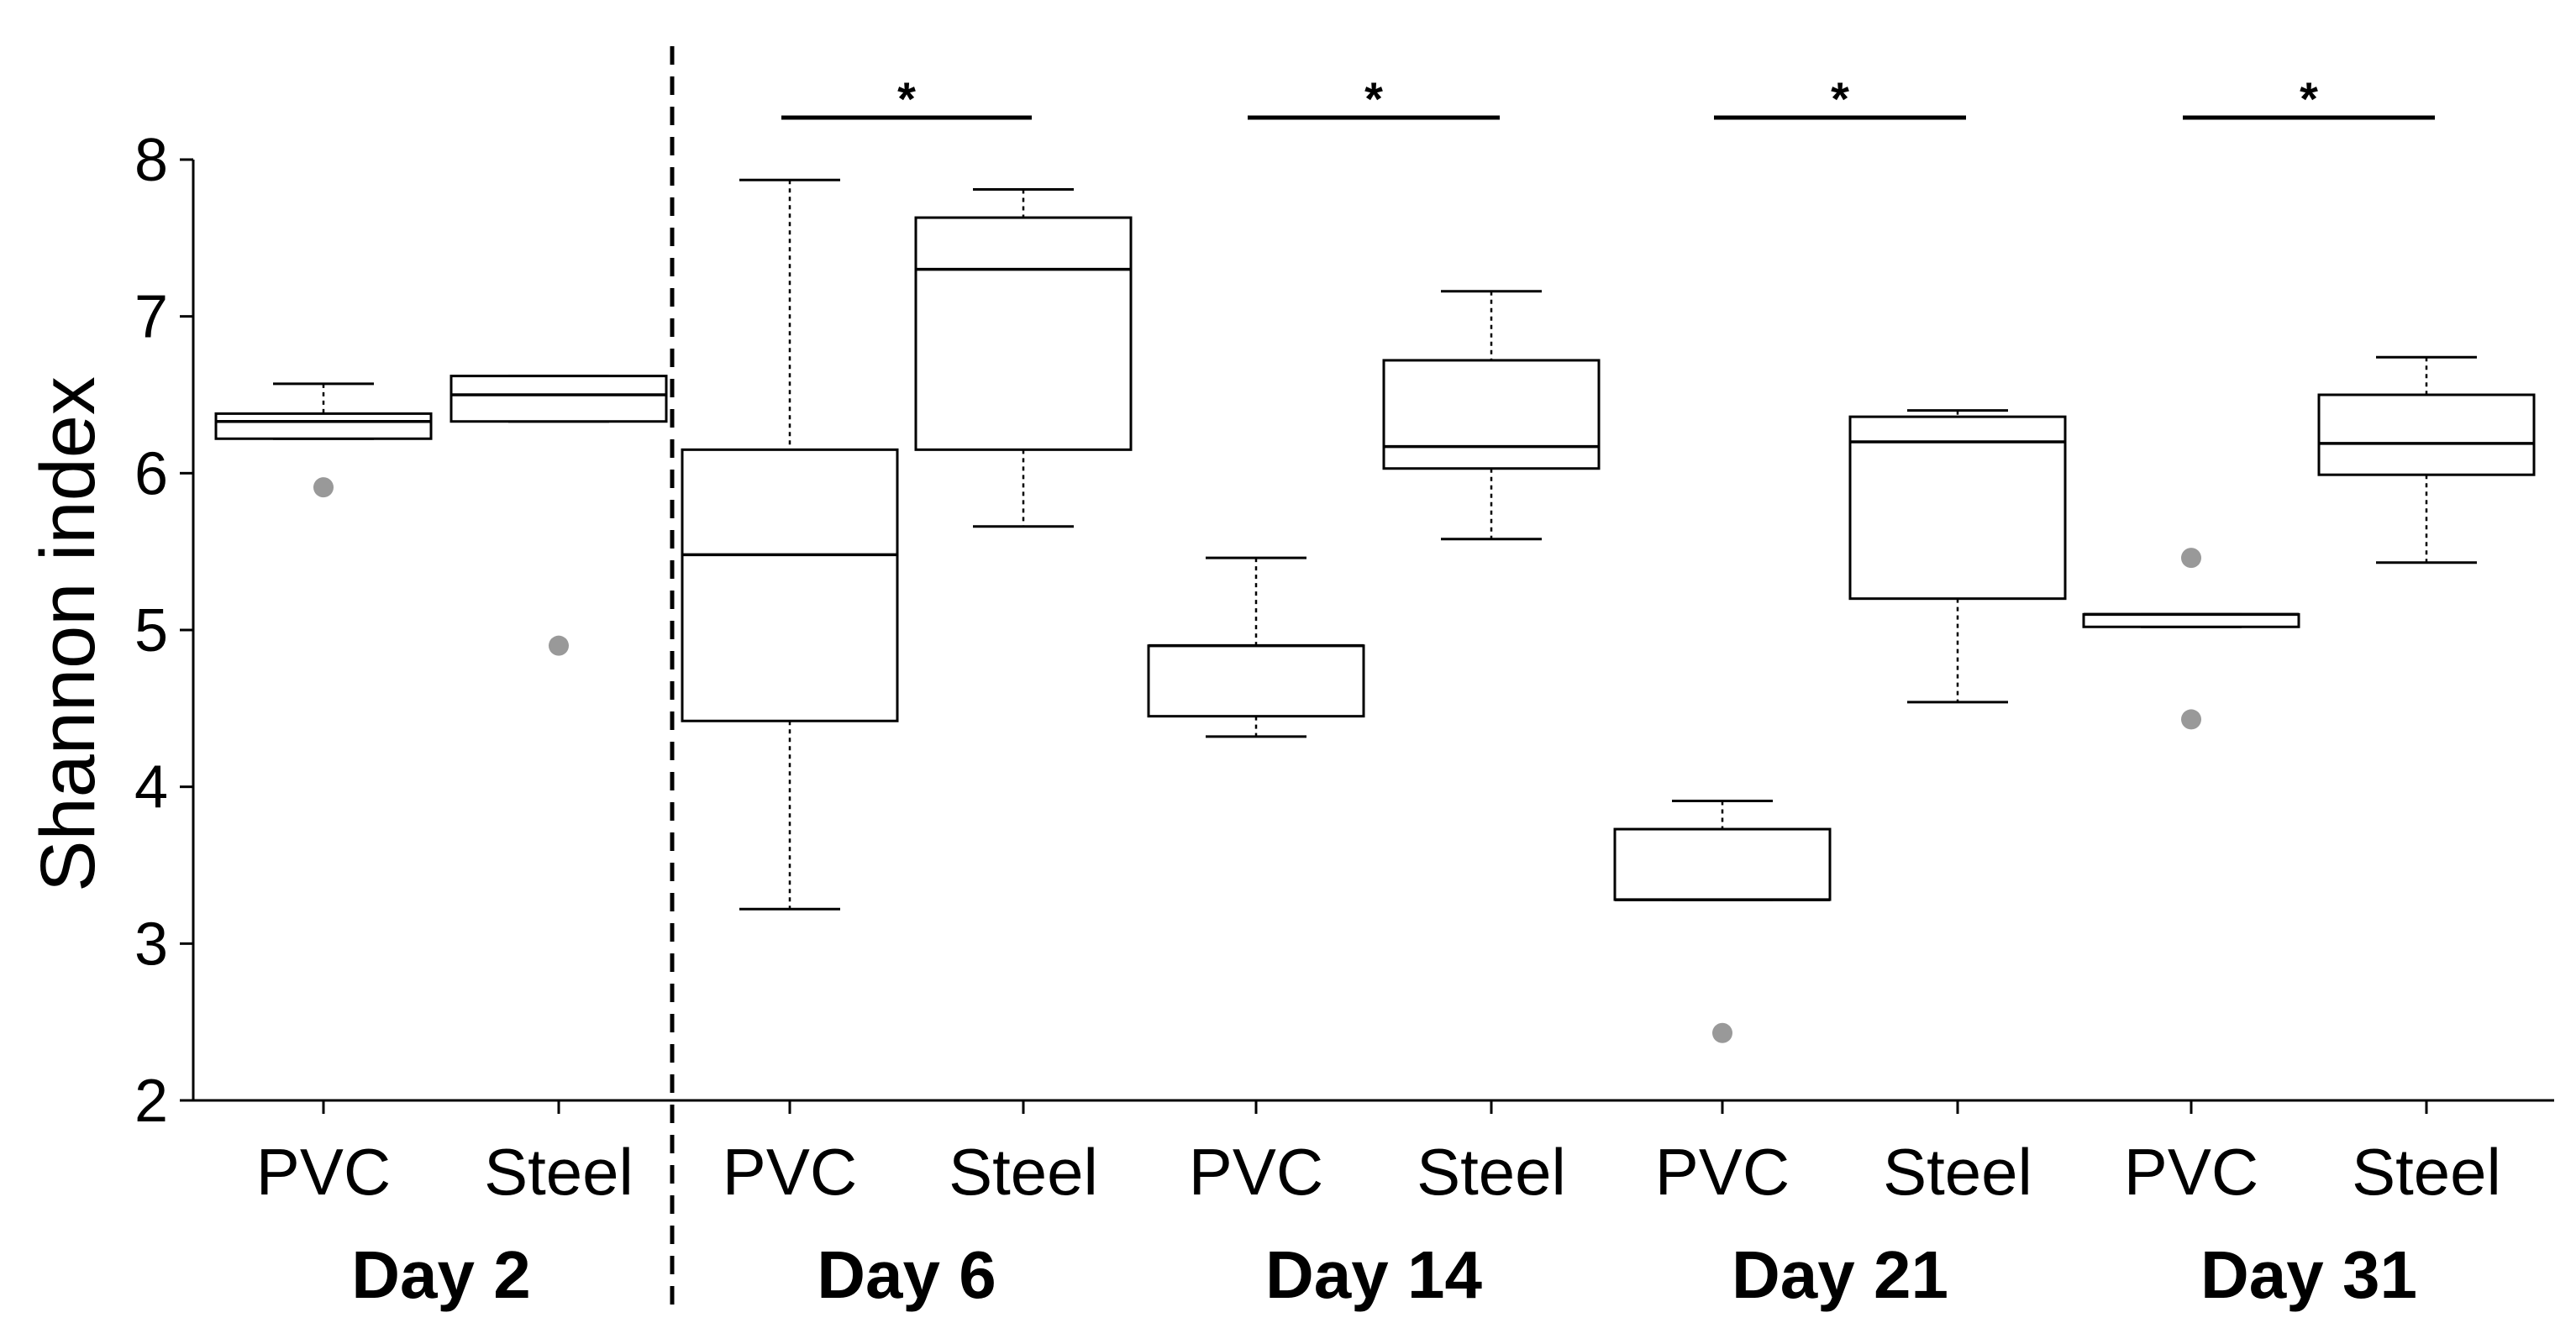  What do you see at coordinates (2308, 1274) in the screenshot?
I see `day-label: Day 31` at bounding box center [2308, 1274].